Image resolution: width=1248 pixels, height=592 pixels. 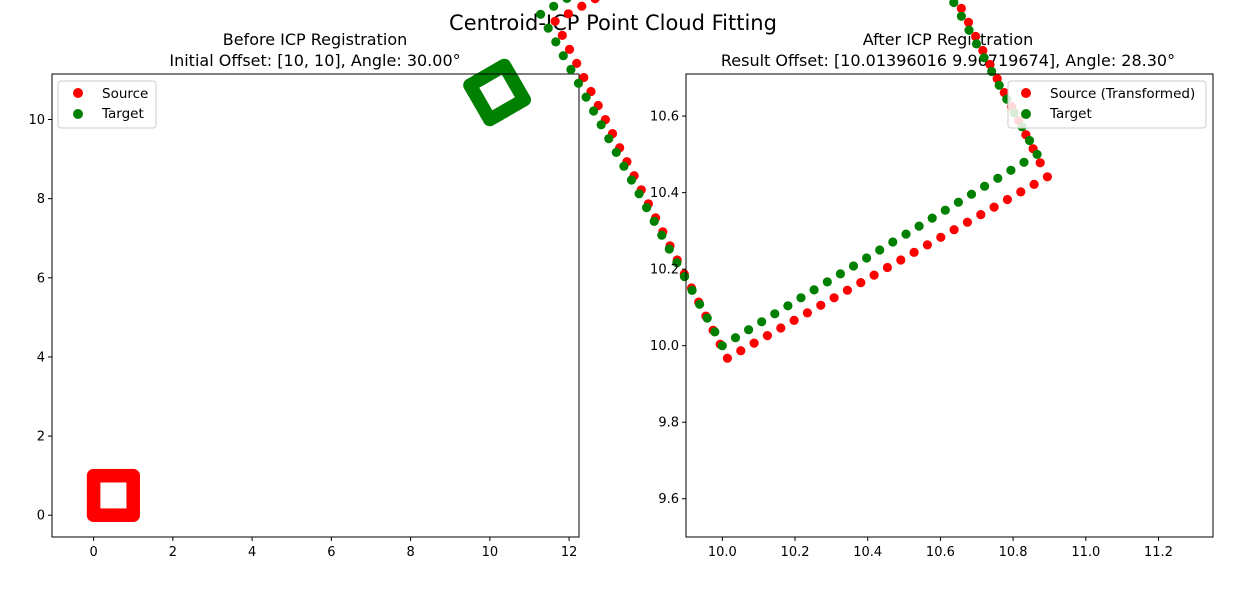 I want to click on right-legend-box, so click(x=1107, y=104).